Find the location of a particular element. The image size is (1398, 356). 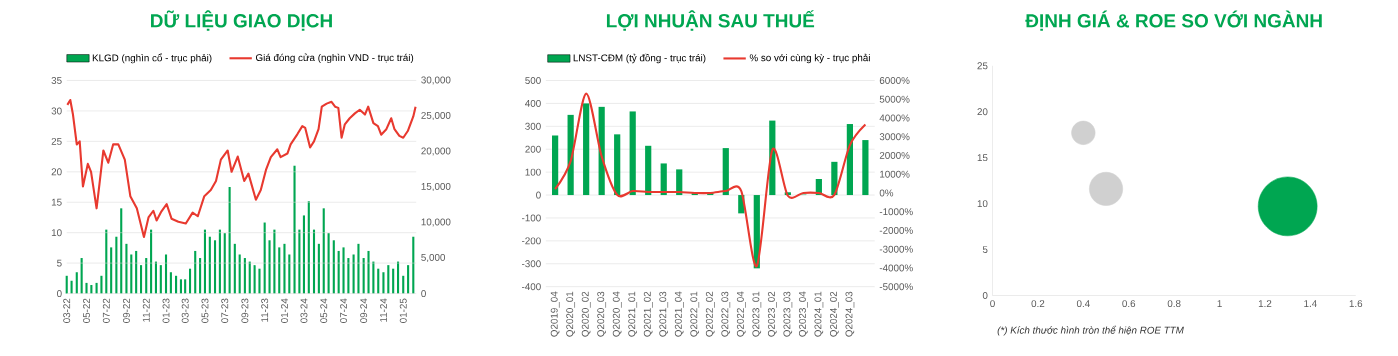

x-tick-label: 01-25 is located at coordinates (403, 310).